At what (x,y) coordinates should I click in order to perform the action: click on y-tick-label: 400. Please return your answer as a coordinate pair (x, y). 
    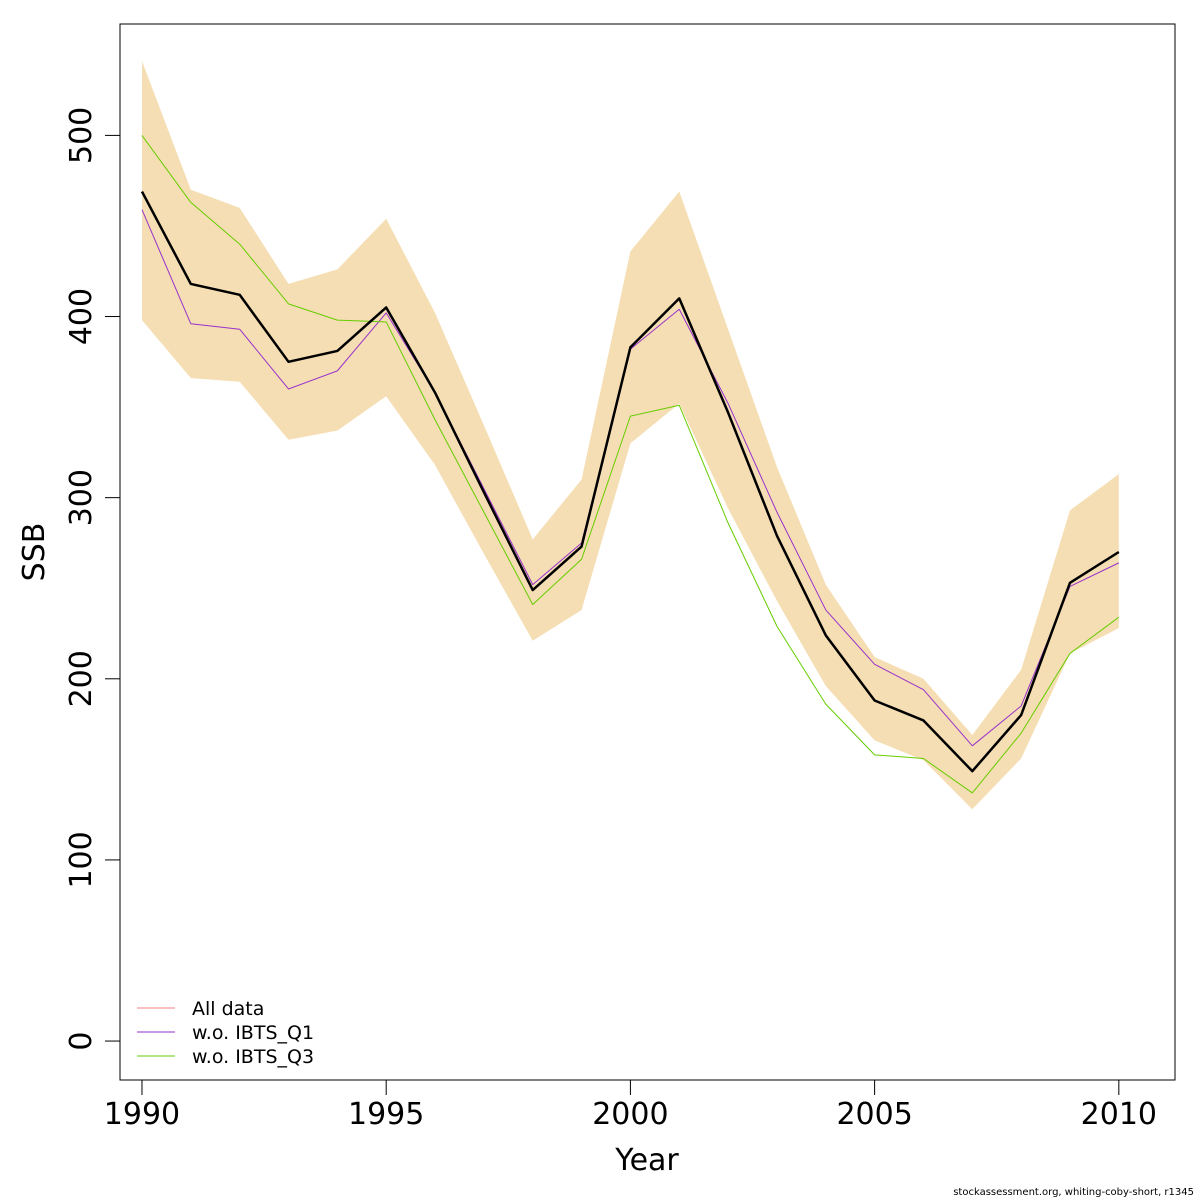
    Looking at the image, I should click on (81, 316).